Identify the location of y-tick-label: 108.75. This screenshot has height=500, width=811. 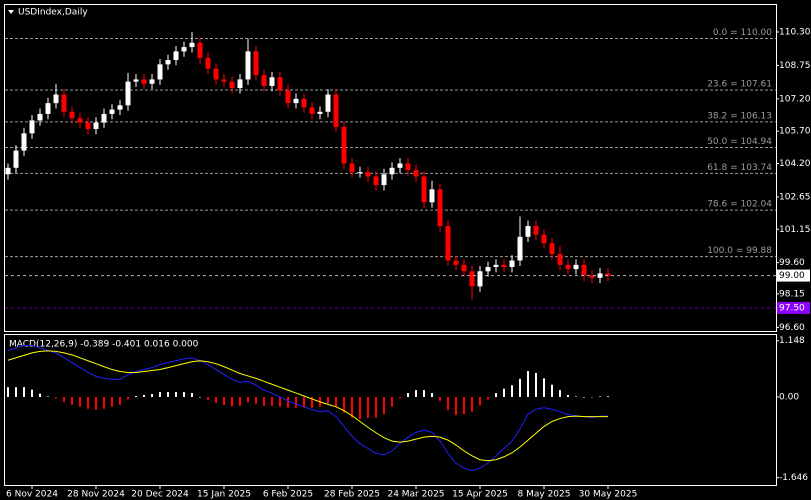
(795, 66).